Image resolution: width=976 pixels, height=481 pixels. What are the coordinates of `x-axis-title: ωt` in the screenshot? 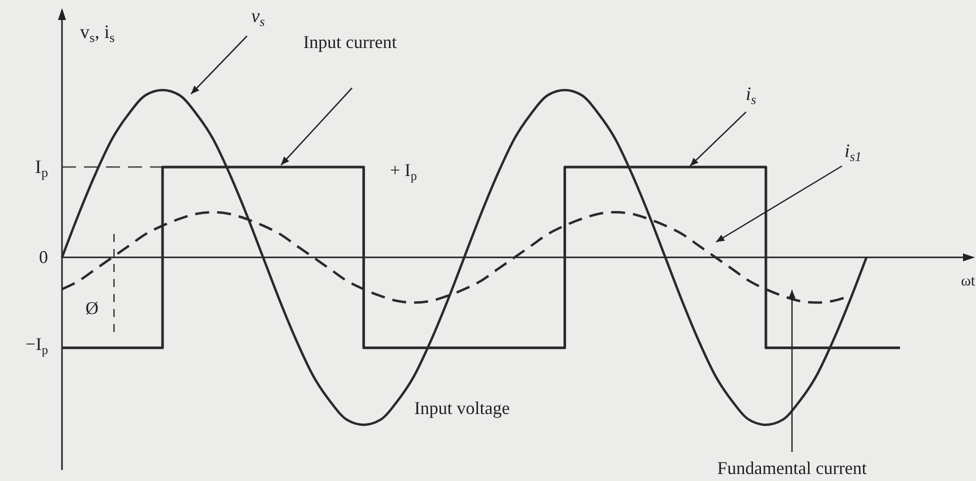 It's located at (968, 281).